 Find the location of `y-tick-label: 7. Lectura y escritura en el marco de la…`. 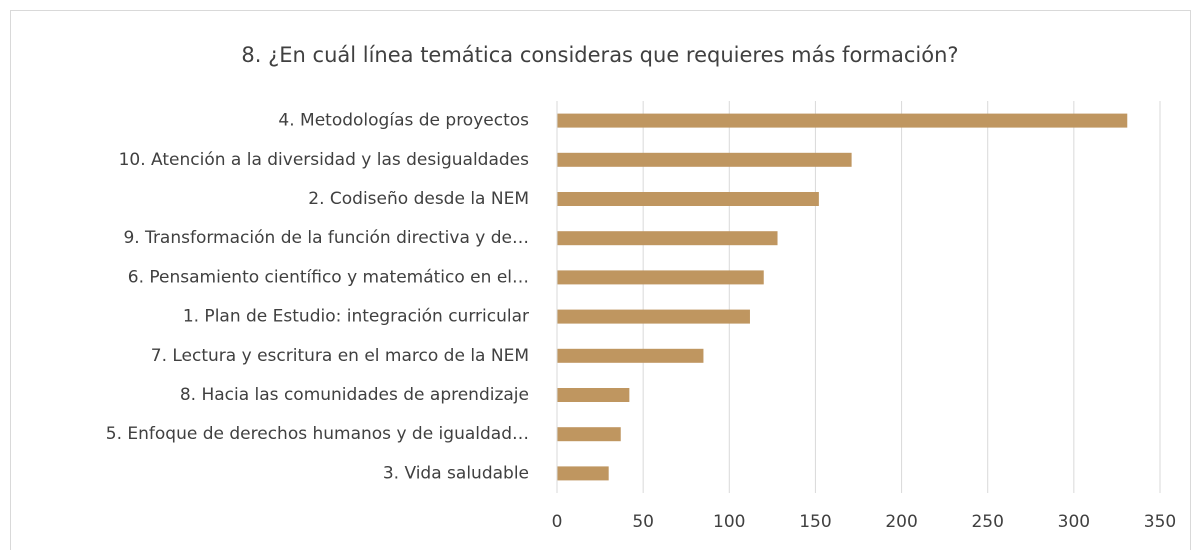

y-tick-label: 7. Lectura y escritura en el marco de la… is located at coordinates (340, 356).